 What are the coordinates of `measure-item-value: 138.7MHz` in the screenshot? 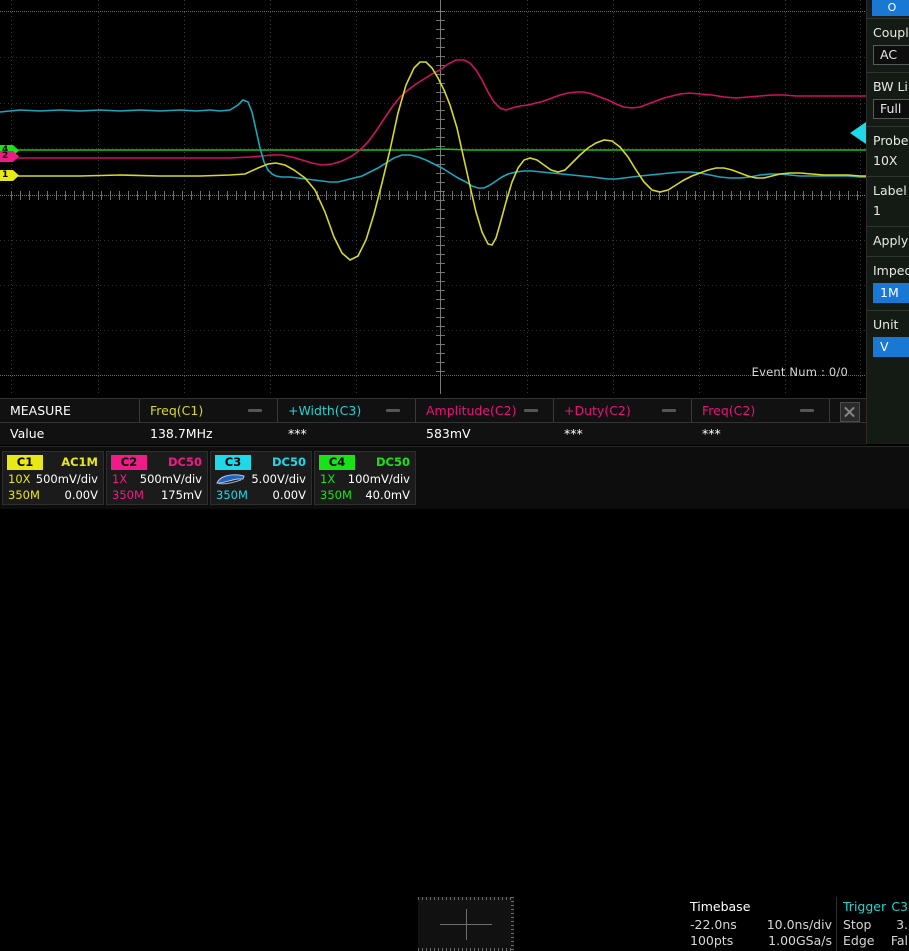 It's located at (181, 433).